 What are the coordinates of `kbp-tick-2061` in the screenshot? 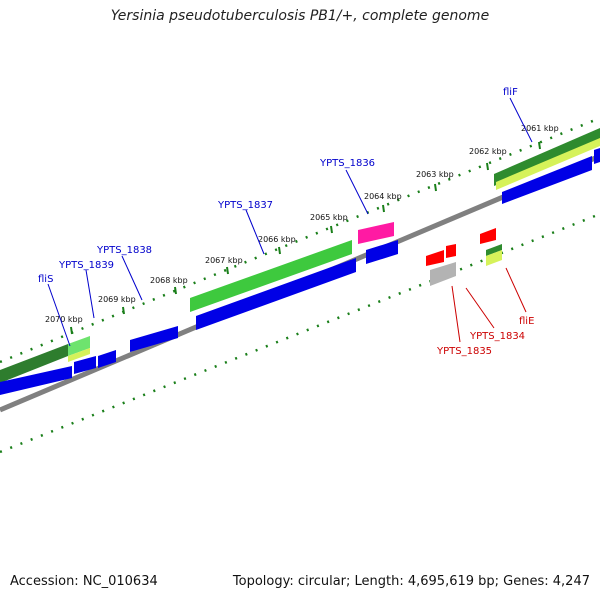 It's located at (539, 145).